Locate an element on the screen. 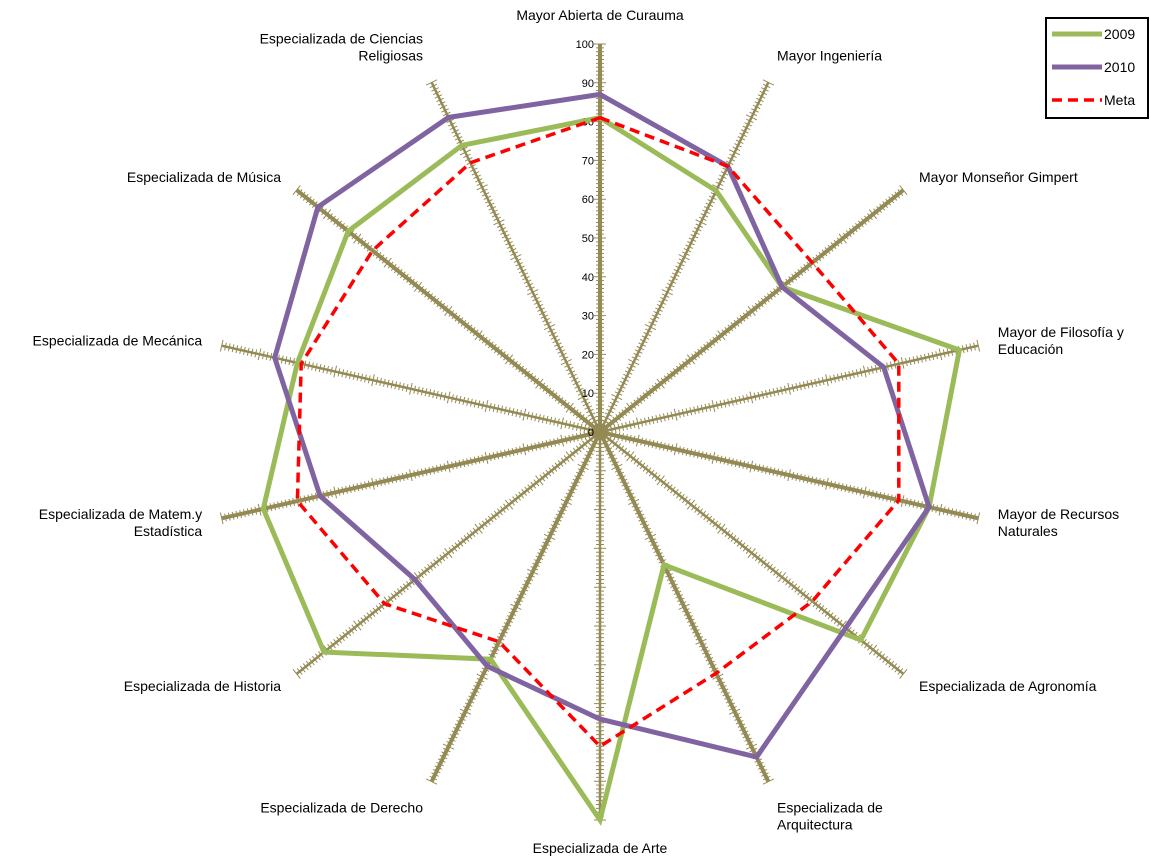 The height and width of the screenshot is (865, 1150). radial-tick-label: 40 is located at coordinates (588, 278).